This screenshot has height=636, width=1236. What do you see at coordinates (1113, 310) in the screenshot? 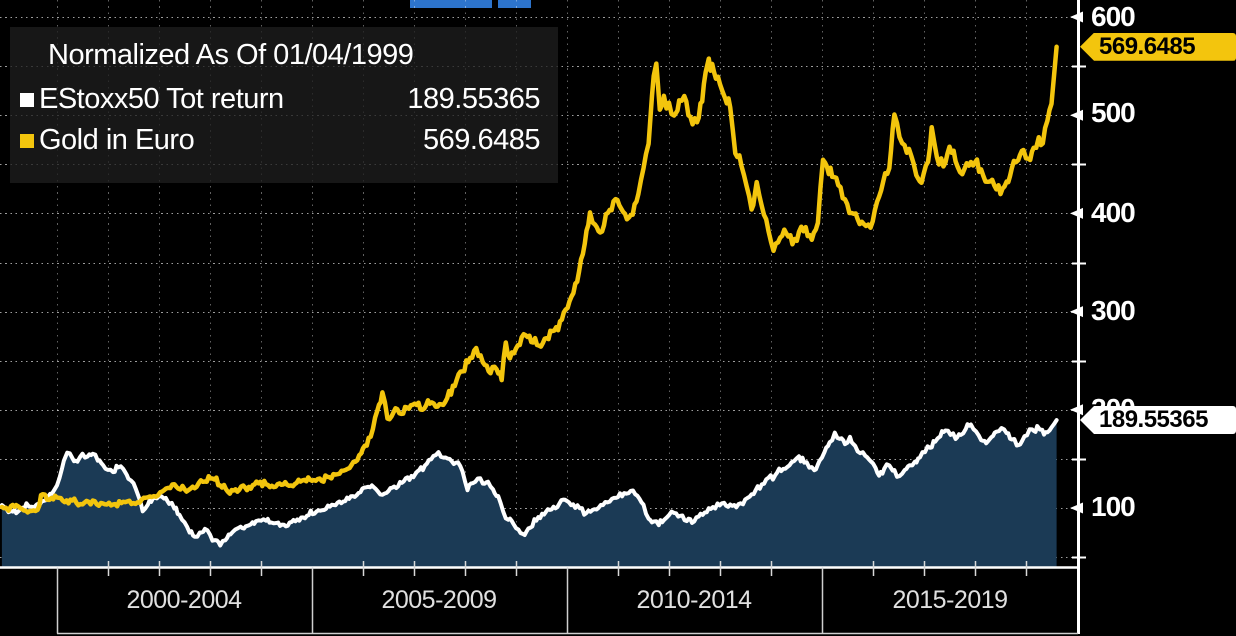
I see `y-axis-tick-label: 300` at bounding box center [1113, 310].